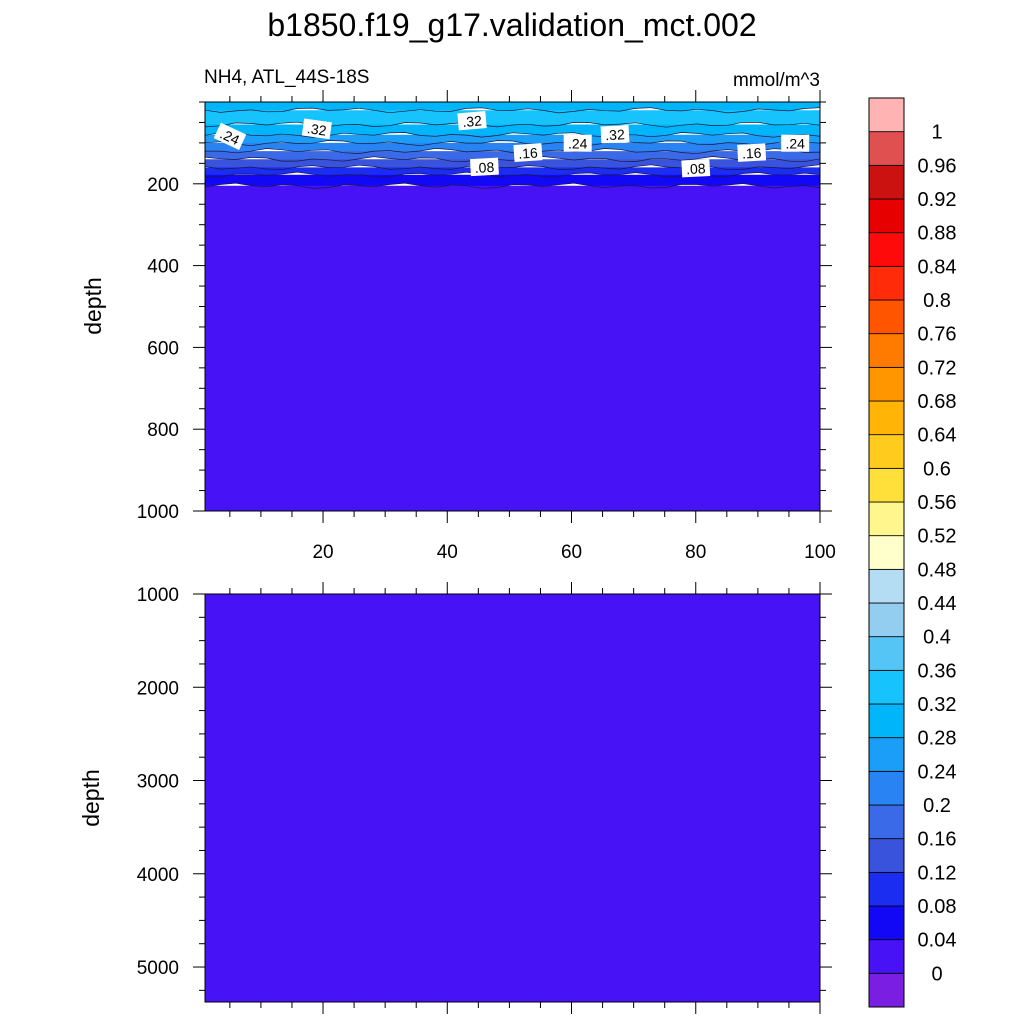  What do you see at coordinates (163, 267) in the screenshot?
I see `y-tick-label: 400` at bounding box center [163, 267].